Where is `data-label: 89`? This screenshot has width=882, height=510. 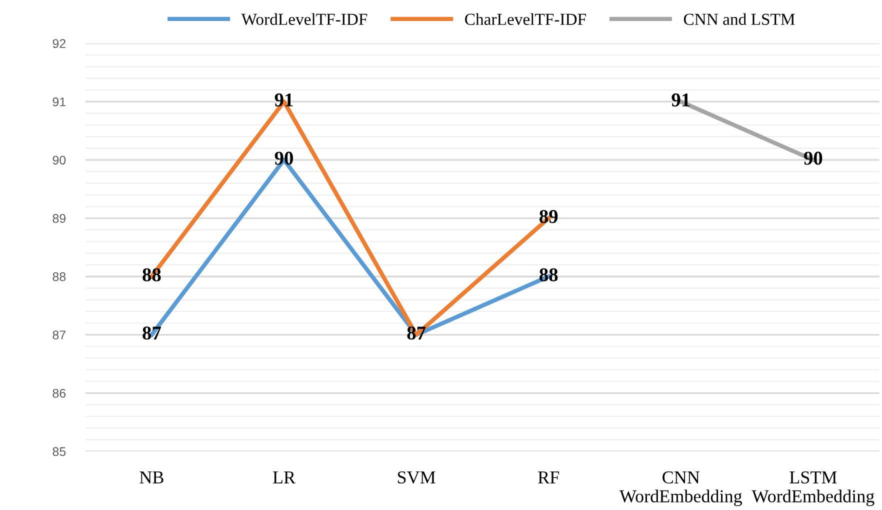
data-label: 89 is located at coordinates (549, 217).